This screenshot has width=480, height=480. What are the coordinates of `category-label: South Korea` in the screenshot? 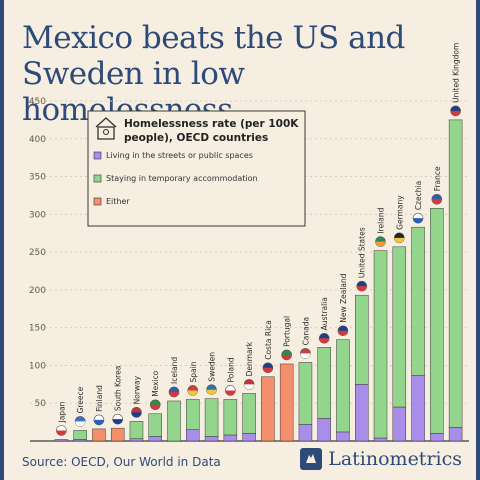 It's located at (118, 388).